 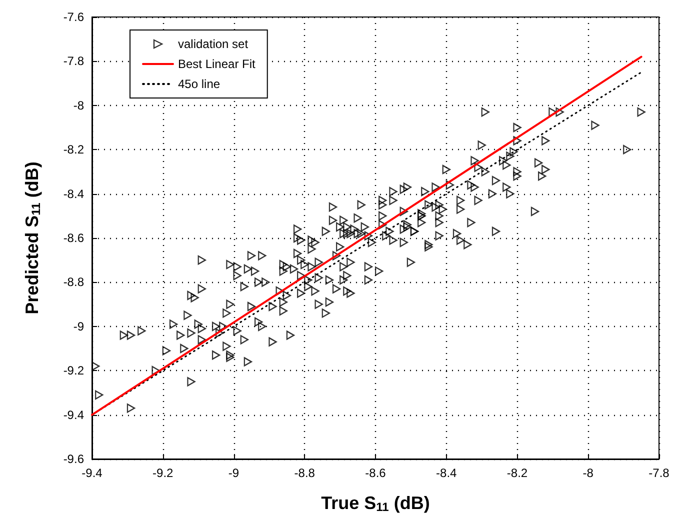 What do you see at coordinates (73, 17) in the screenshot?
I see `y-tick-label: -7.6` at bounding box center [73, 17].